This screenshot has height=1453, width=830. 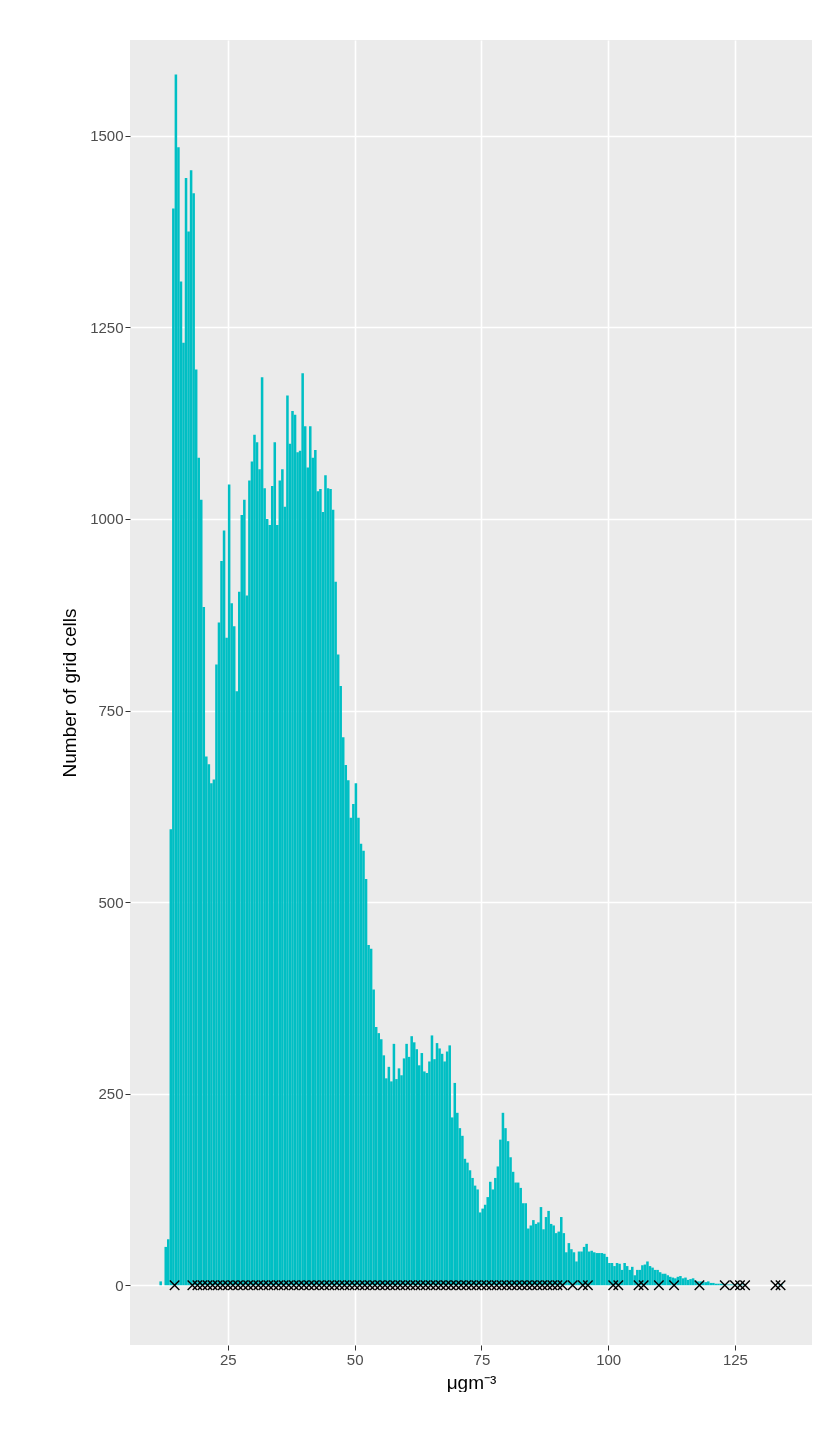 What do you see at coordinates (228, 1359) in the screenshot?
I see `x-tick-label: 25` at bounding box center [228, 1359].